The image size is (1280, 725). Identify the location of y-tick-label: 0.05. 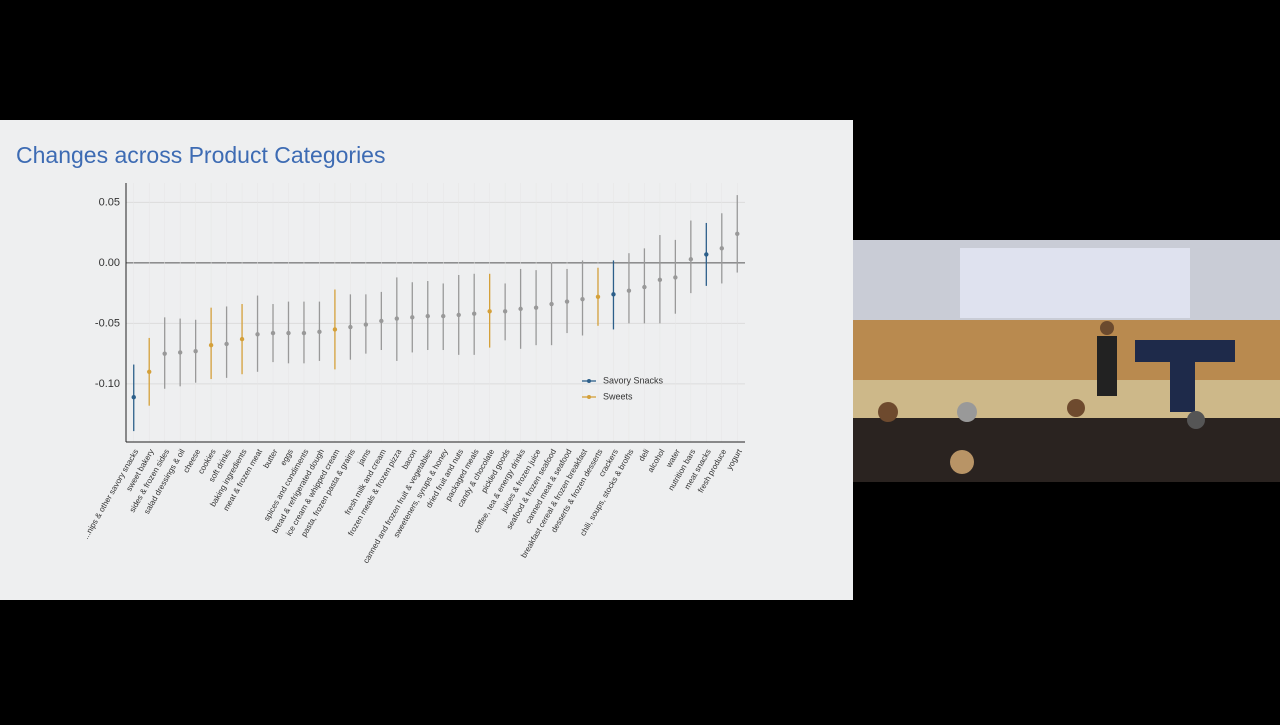
(109, 202).